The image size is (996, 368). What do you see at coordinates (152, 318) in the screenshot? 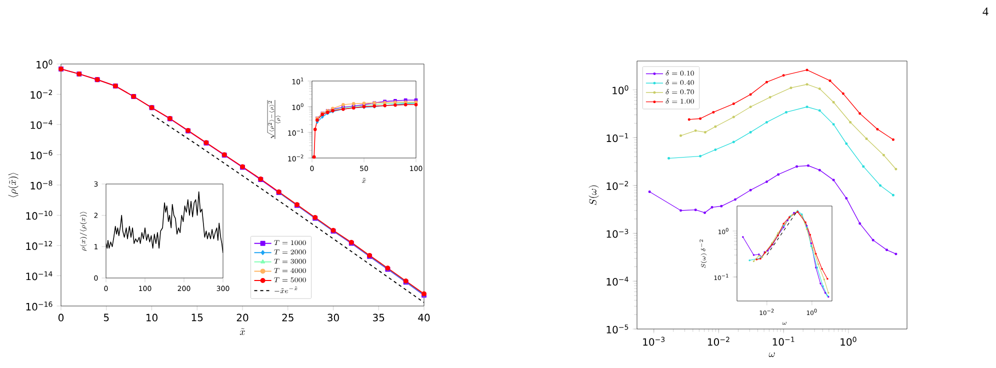
I see `x-tick-label: 10` at bounding box center [152, 318].